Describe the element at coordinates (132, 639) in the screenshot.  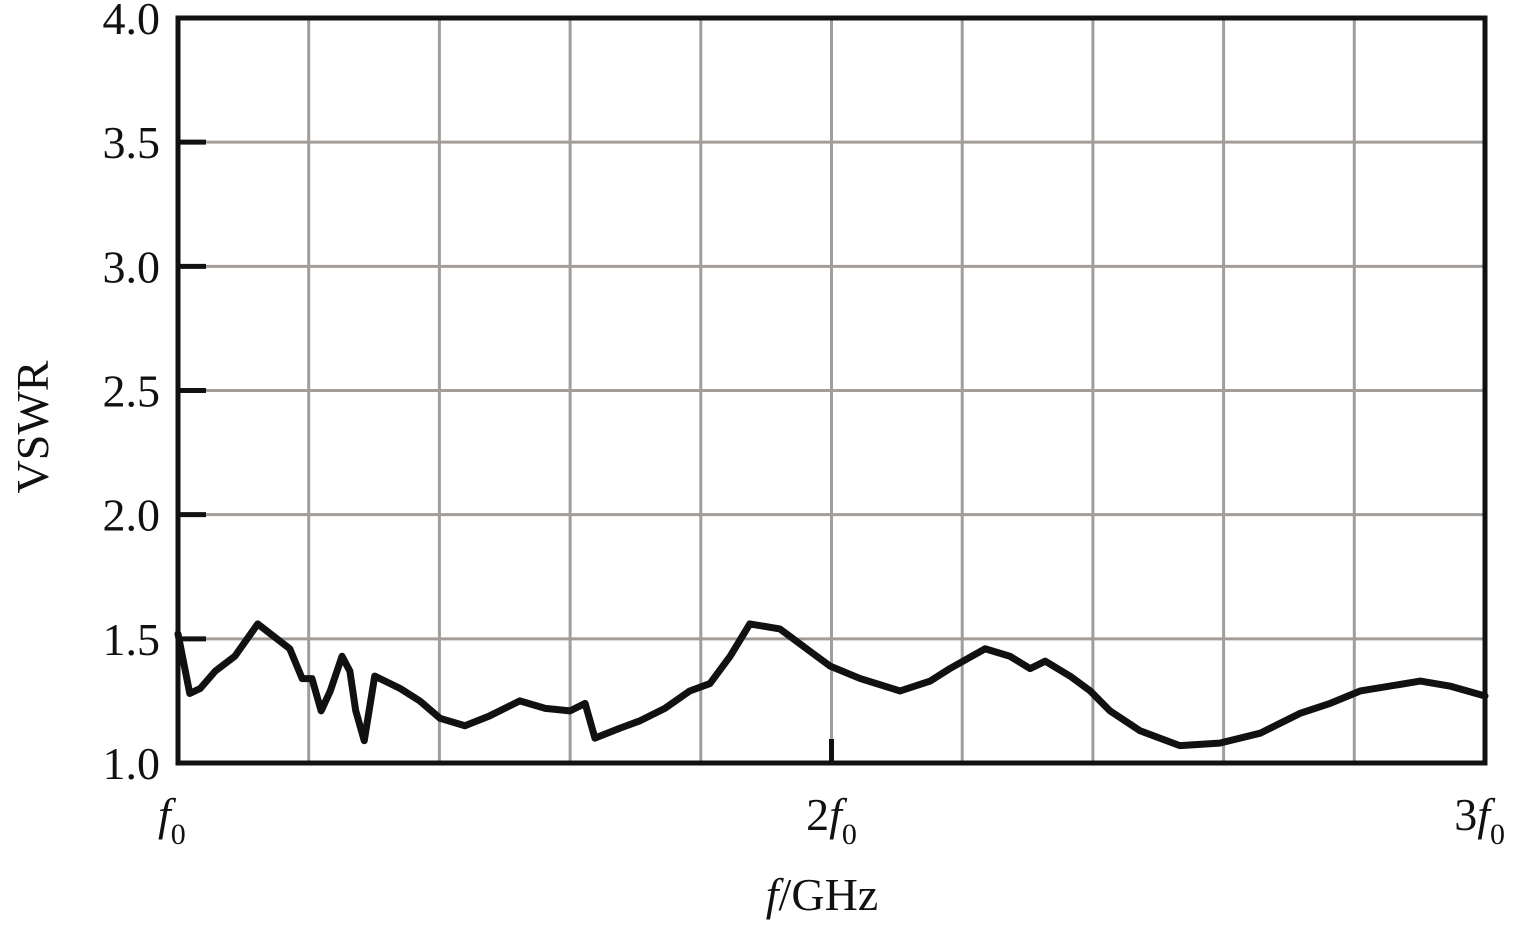
I see `y-tick-label: 1.5` at that location.